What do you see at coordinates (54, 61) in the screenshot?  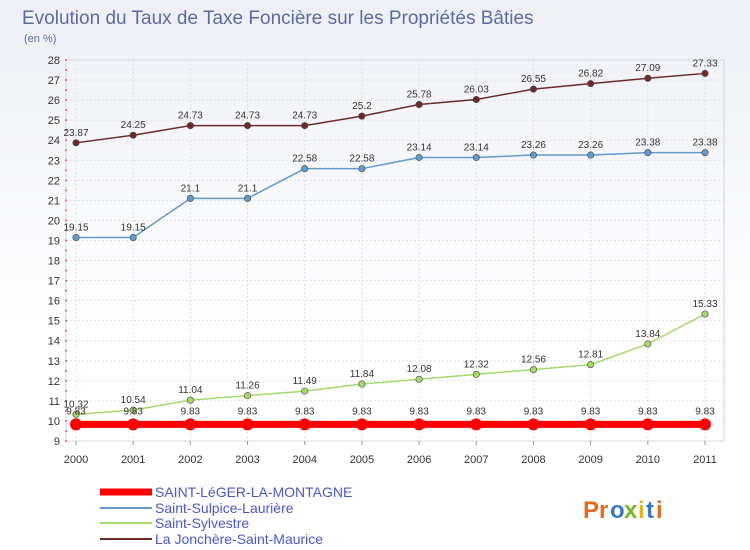 I see `y-tick-label: 28` at bounding box center [54, 61].